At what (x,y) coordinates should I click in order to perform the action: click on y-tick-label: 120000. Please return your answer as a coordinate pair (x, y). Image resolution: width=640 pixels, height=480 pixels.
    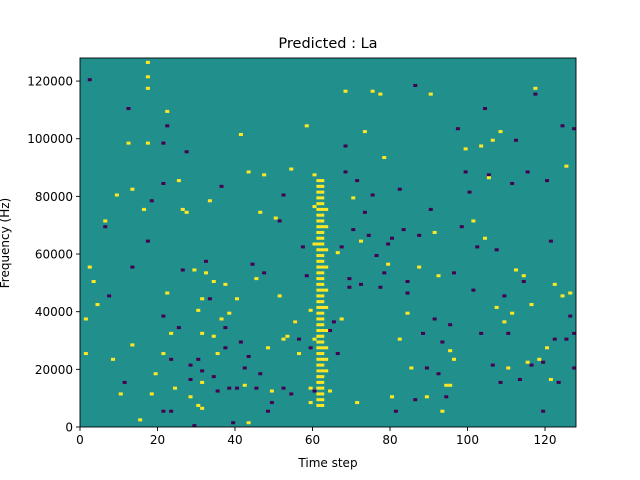
    Looking at the image, I should click on (50, 82).